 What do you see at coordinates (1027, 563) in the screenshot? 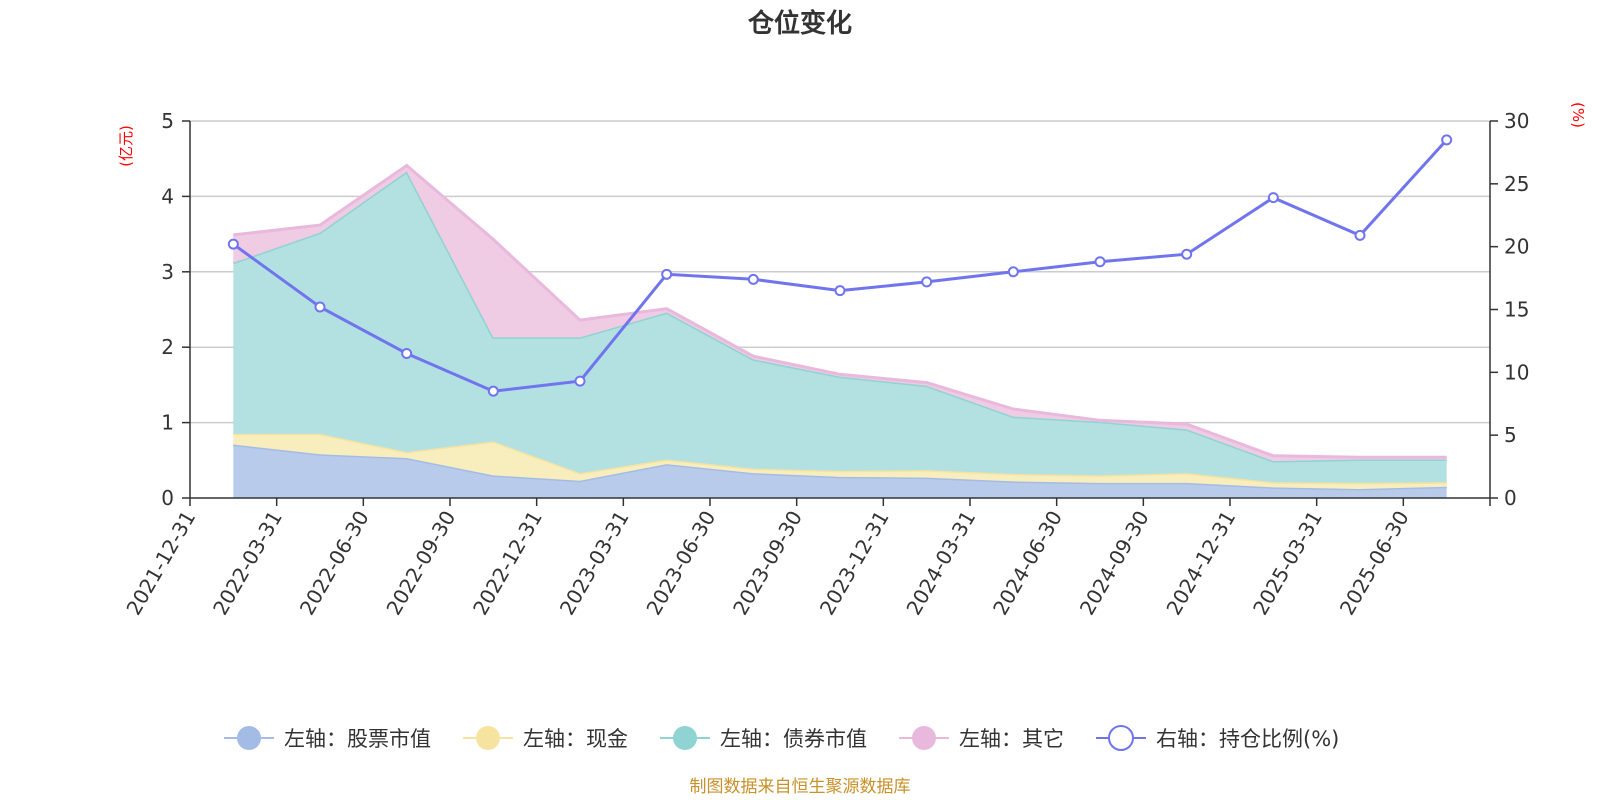
I see `x-axis-tick-label: 2024-06-30` at bounding box center [1027, 563].